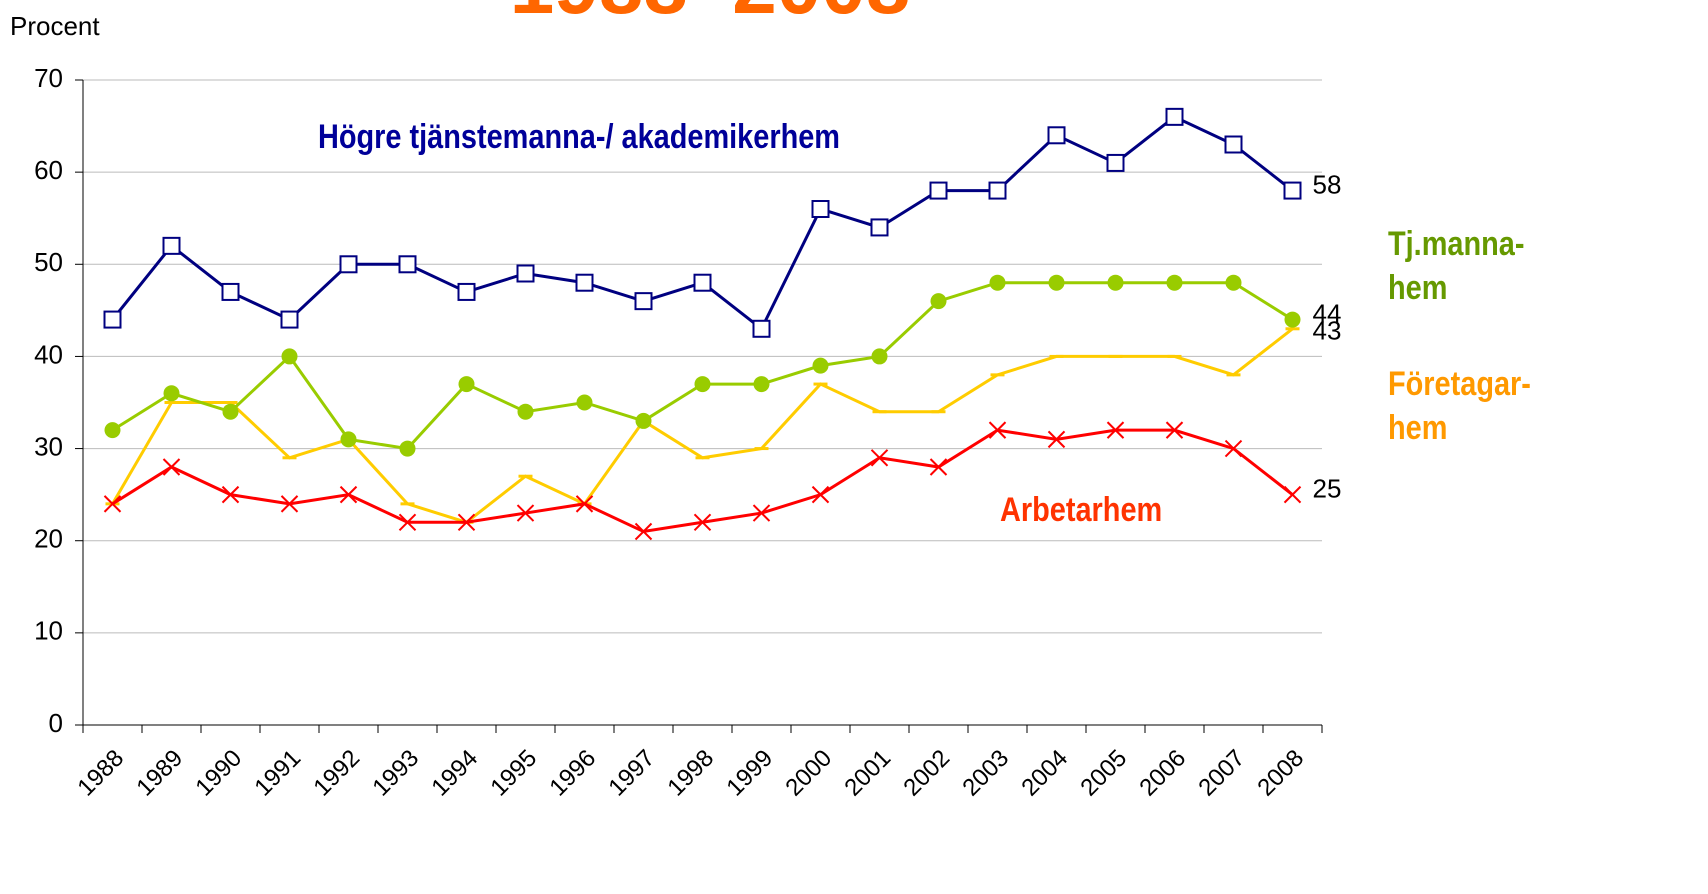 Image resolution: width=1708 pixels, height=894 pixels. Describe the element at coordinates (100, 773) in the screenshot. I see `x-tick-label: 1988` at that location.